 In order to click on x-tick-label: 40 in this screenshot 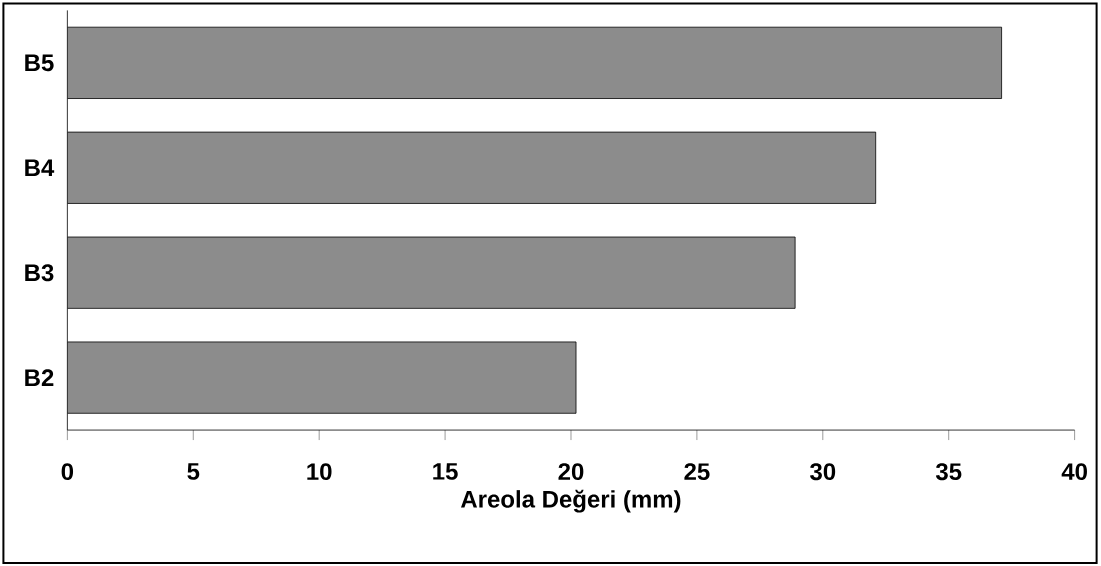, I will do `click(1074, 471)`.